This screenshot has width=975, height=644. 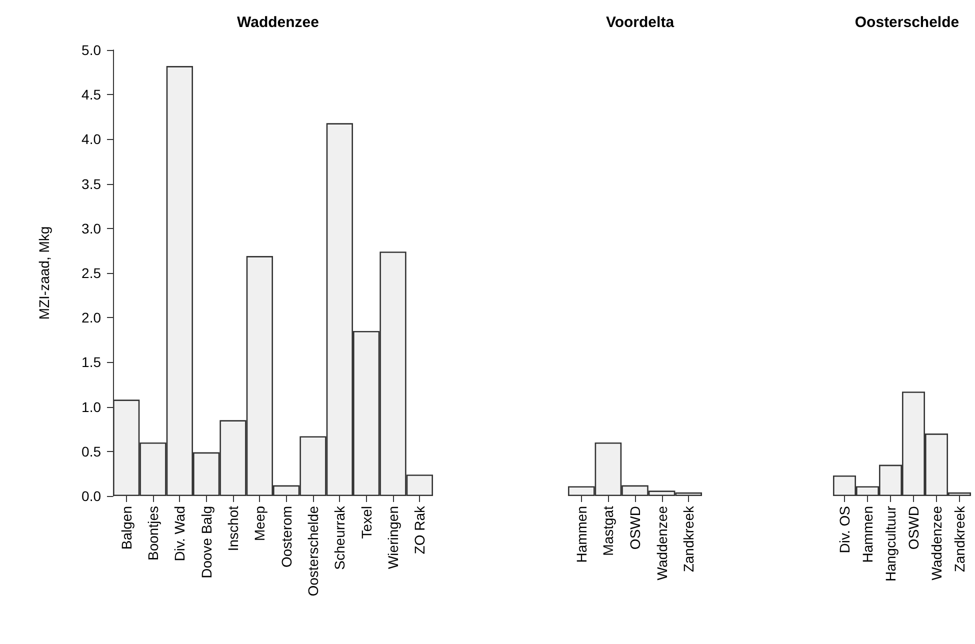 What do you see at coordinates (92, 94) in the screenshot?
I see `y-tick-label: 4.5` at bounding box center [92, 94].